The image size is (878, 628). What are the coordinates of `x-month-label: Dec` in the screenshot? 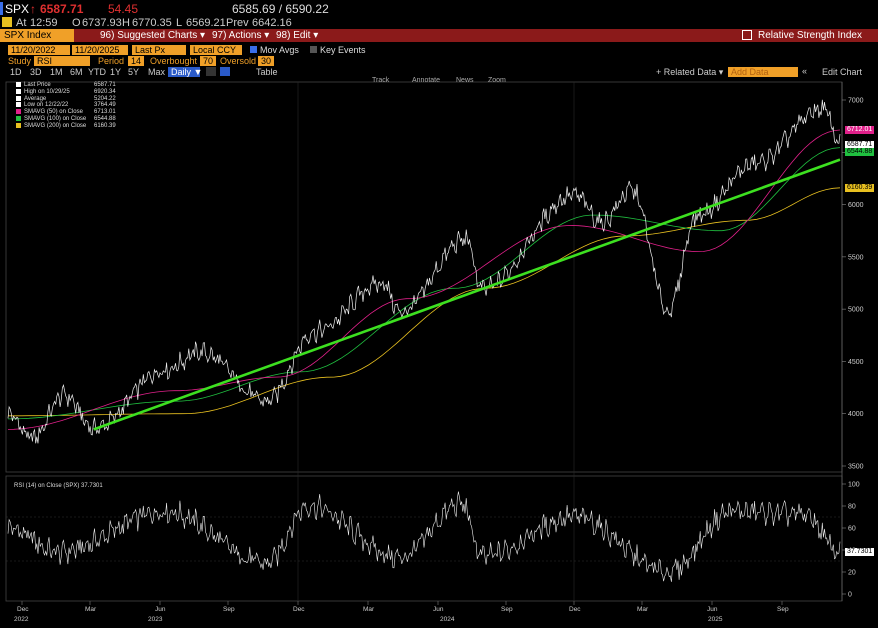 It's located at (23, 609).